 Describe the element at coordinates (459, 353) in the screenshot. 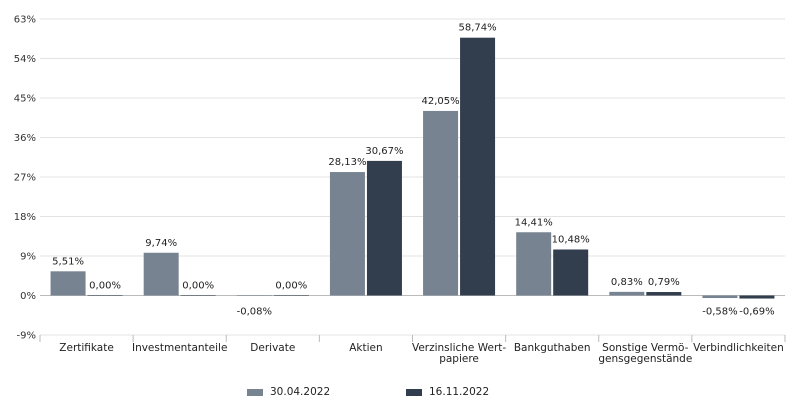

I see `category-label: Verzinsliche Wert-papiere` at that location.